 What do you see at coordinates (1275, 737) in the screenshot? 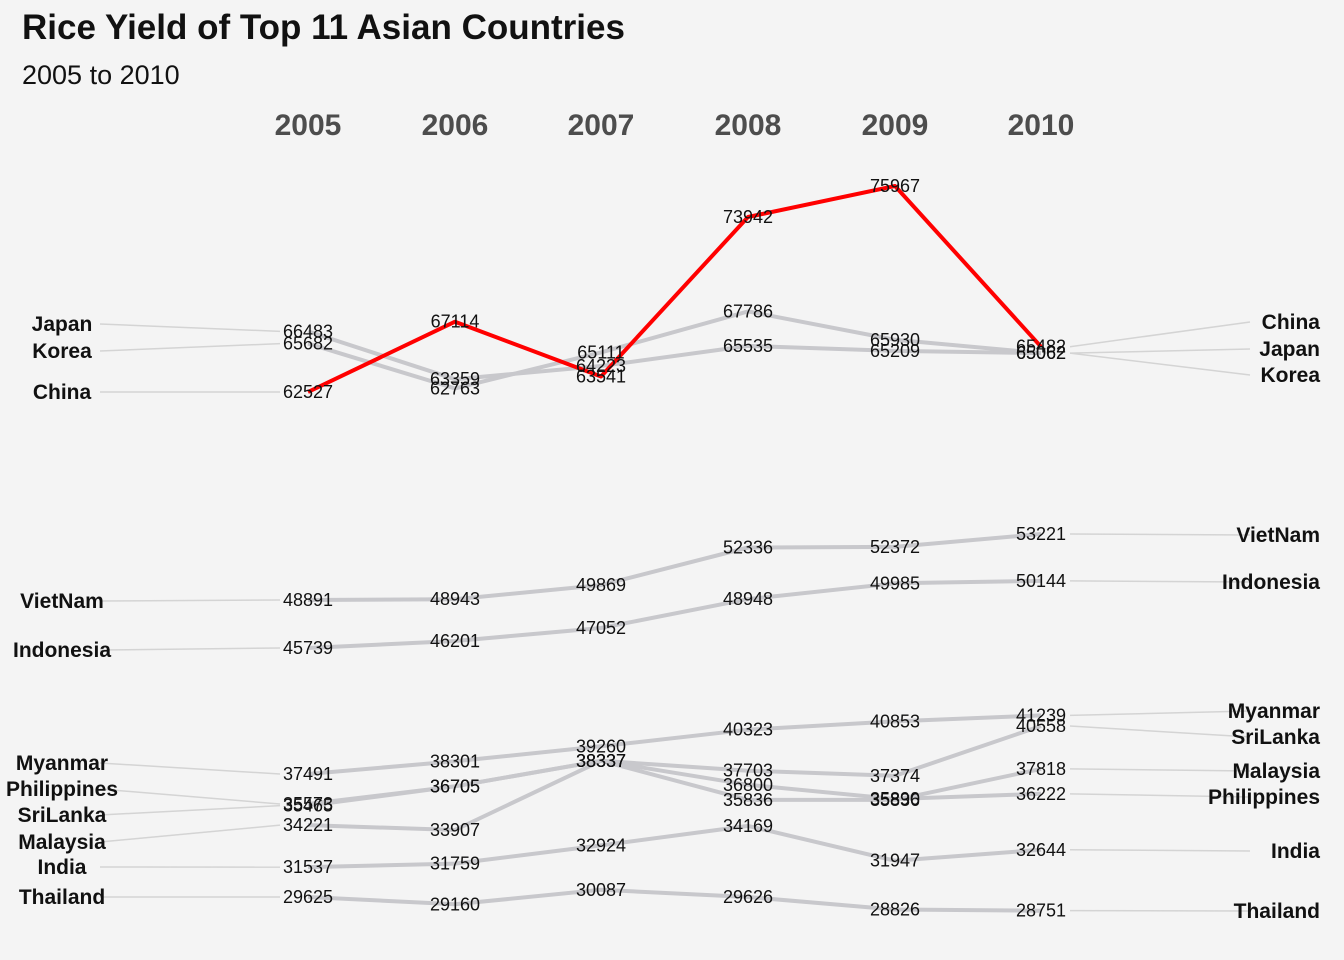
I see `right-label-srilanka: SriLanka` at bounding box center [1275, 737].